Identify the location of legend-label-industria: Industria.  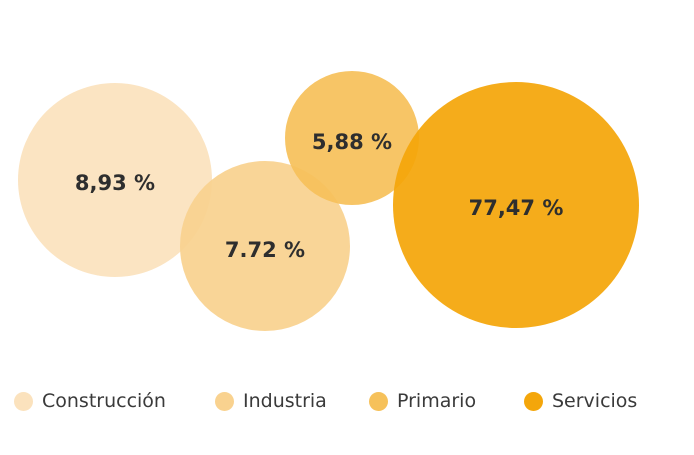
(285, 401).